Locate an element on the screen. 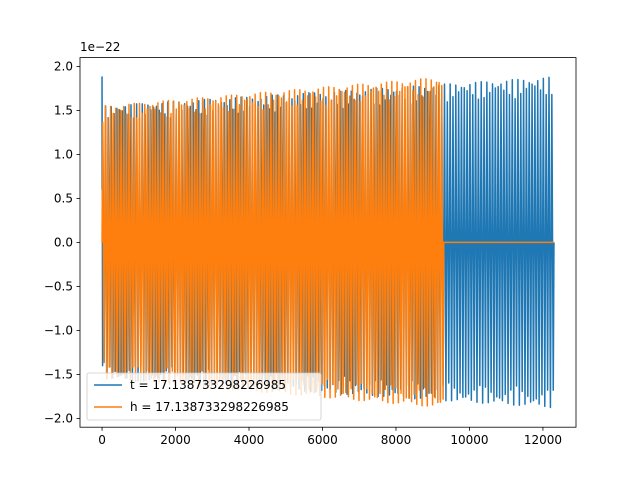  y-tick-label: 0.0 is located at coordinates (63, 243).